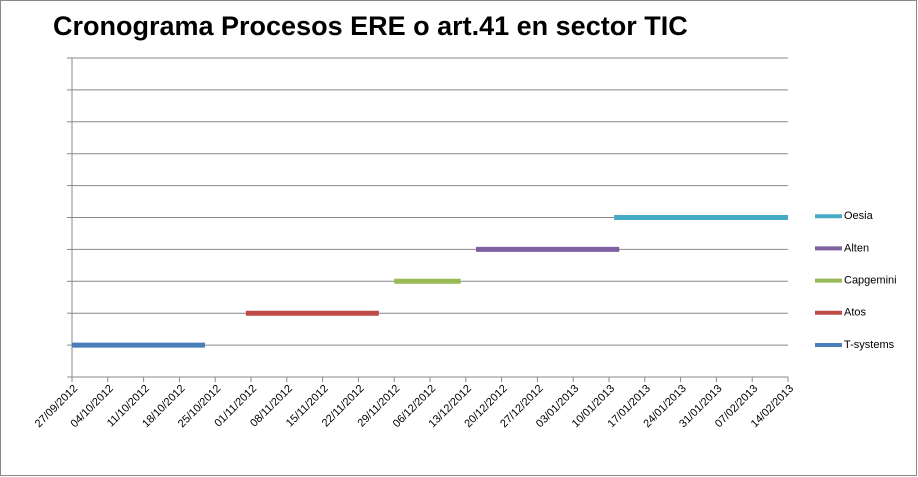 Image resolution: width=918 pixels, height=477 pixels. I want to click on legend-label: Capgemini, so click(870, 281).